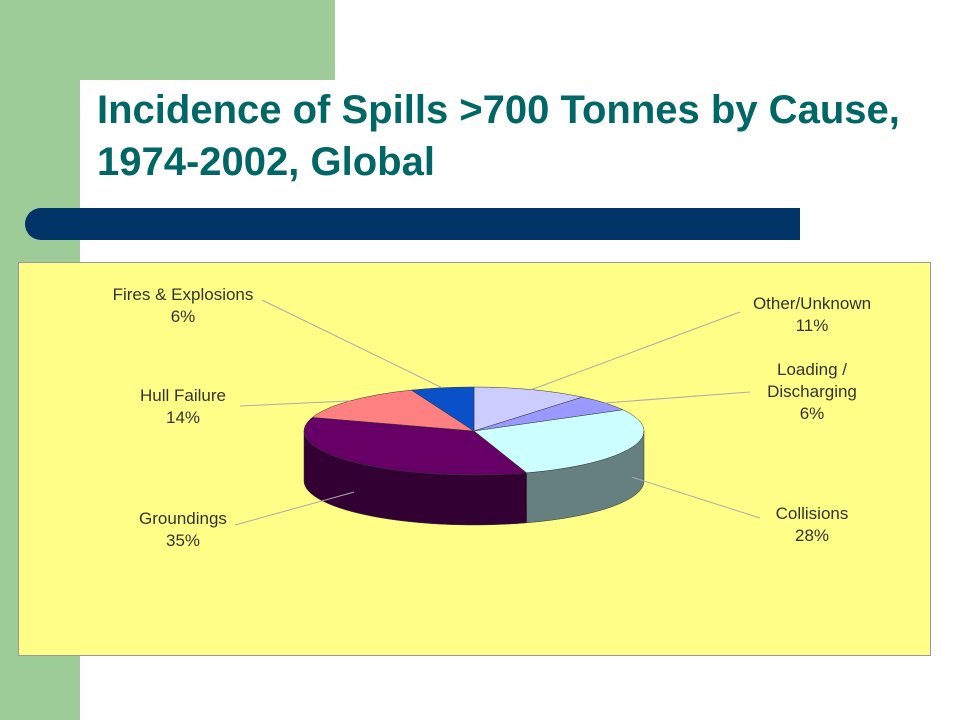 This screenshot has height=720, width=960. What do you see at coordinates (812, 325) in the screenshot?
I see `value-label: 11%` at bounding box center [812, 325].